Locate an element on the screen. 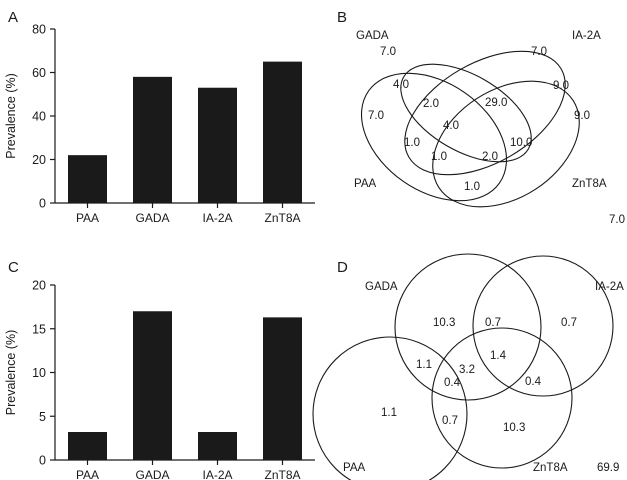 This screenshot has height=480, width=627. venn-b-set-label-gada: GADA is located at coordinates (372, 36).